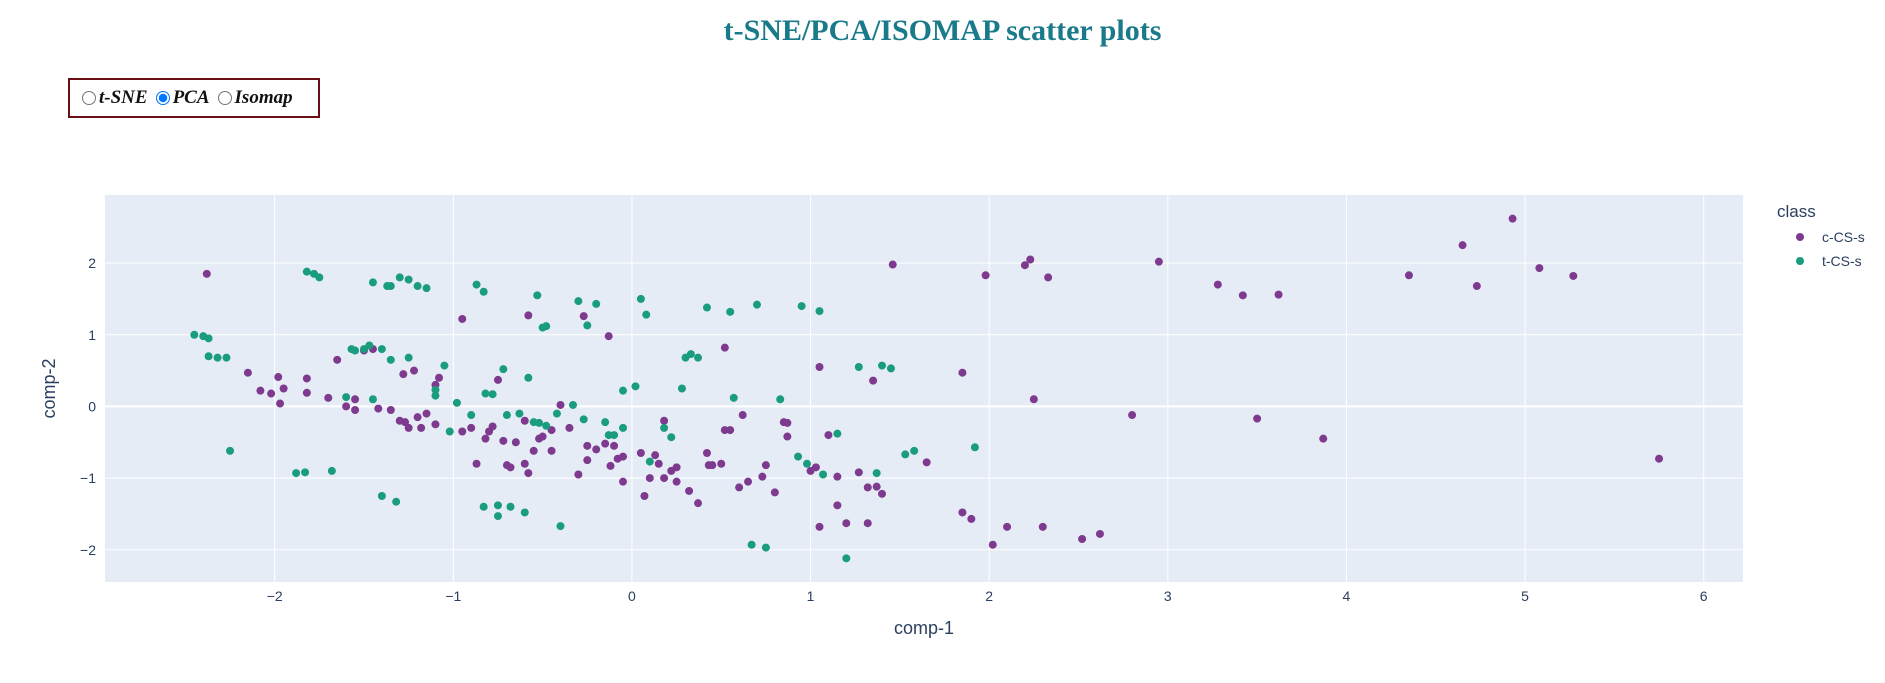 The height and width of the screenshot is (683, 1885). I want to click on radio-pca, so click(162, 98).